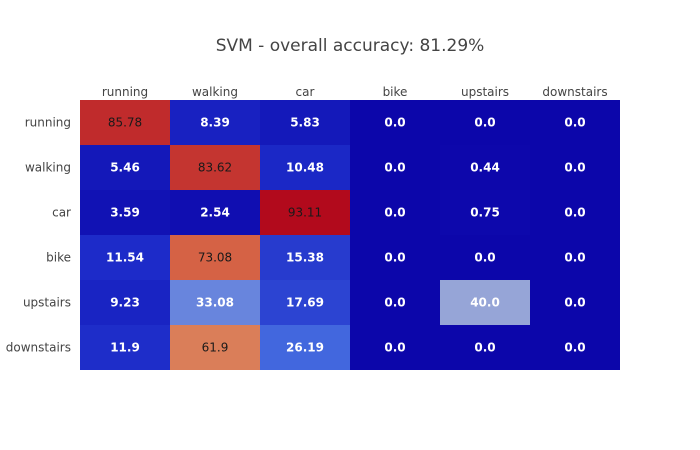 This screenshot has width=700, height=450. I want to click on heatmap-cell-downstairs-upstairs, so click(485, 347).